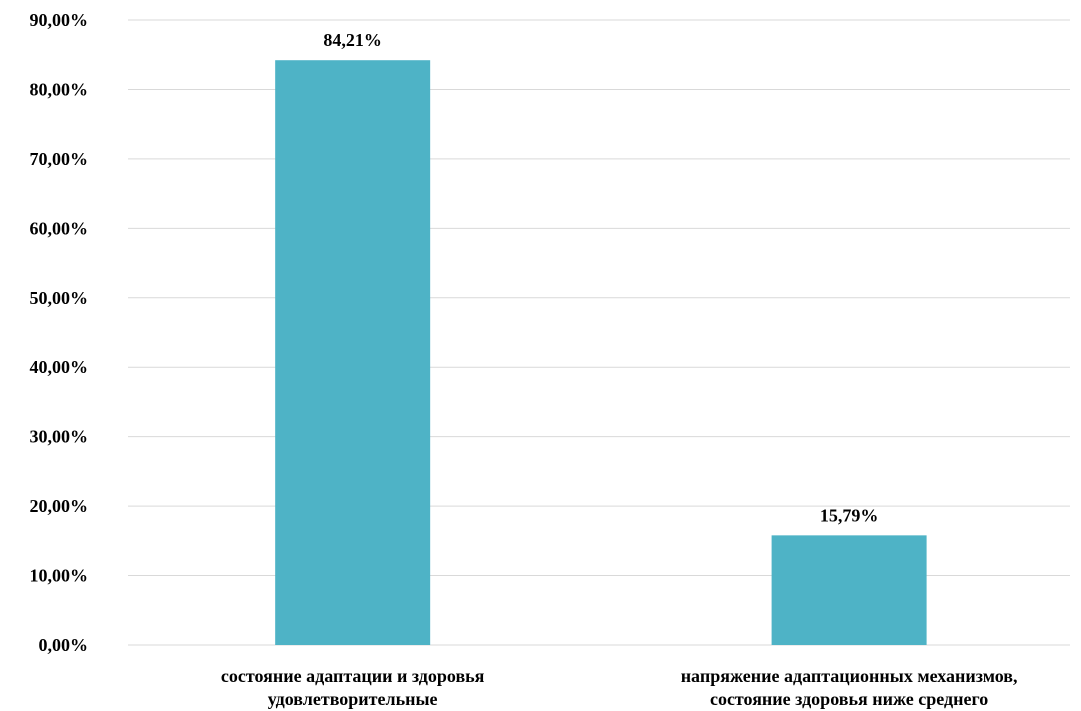 The image size is (1081, 711). What do you see at coordinates (59, 576) in the screenshot?
I see `y-tick-label: 10,00%` at bounding box center [59, 576].